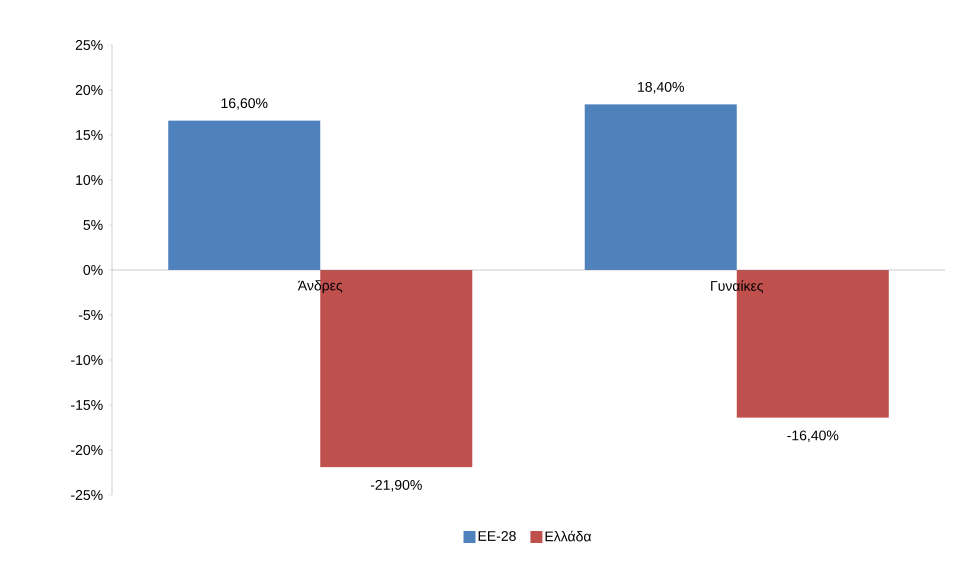  Describe the element at coordinates (87, 495) in the screenshot. I see `y-tick-label: -25%` at that location.